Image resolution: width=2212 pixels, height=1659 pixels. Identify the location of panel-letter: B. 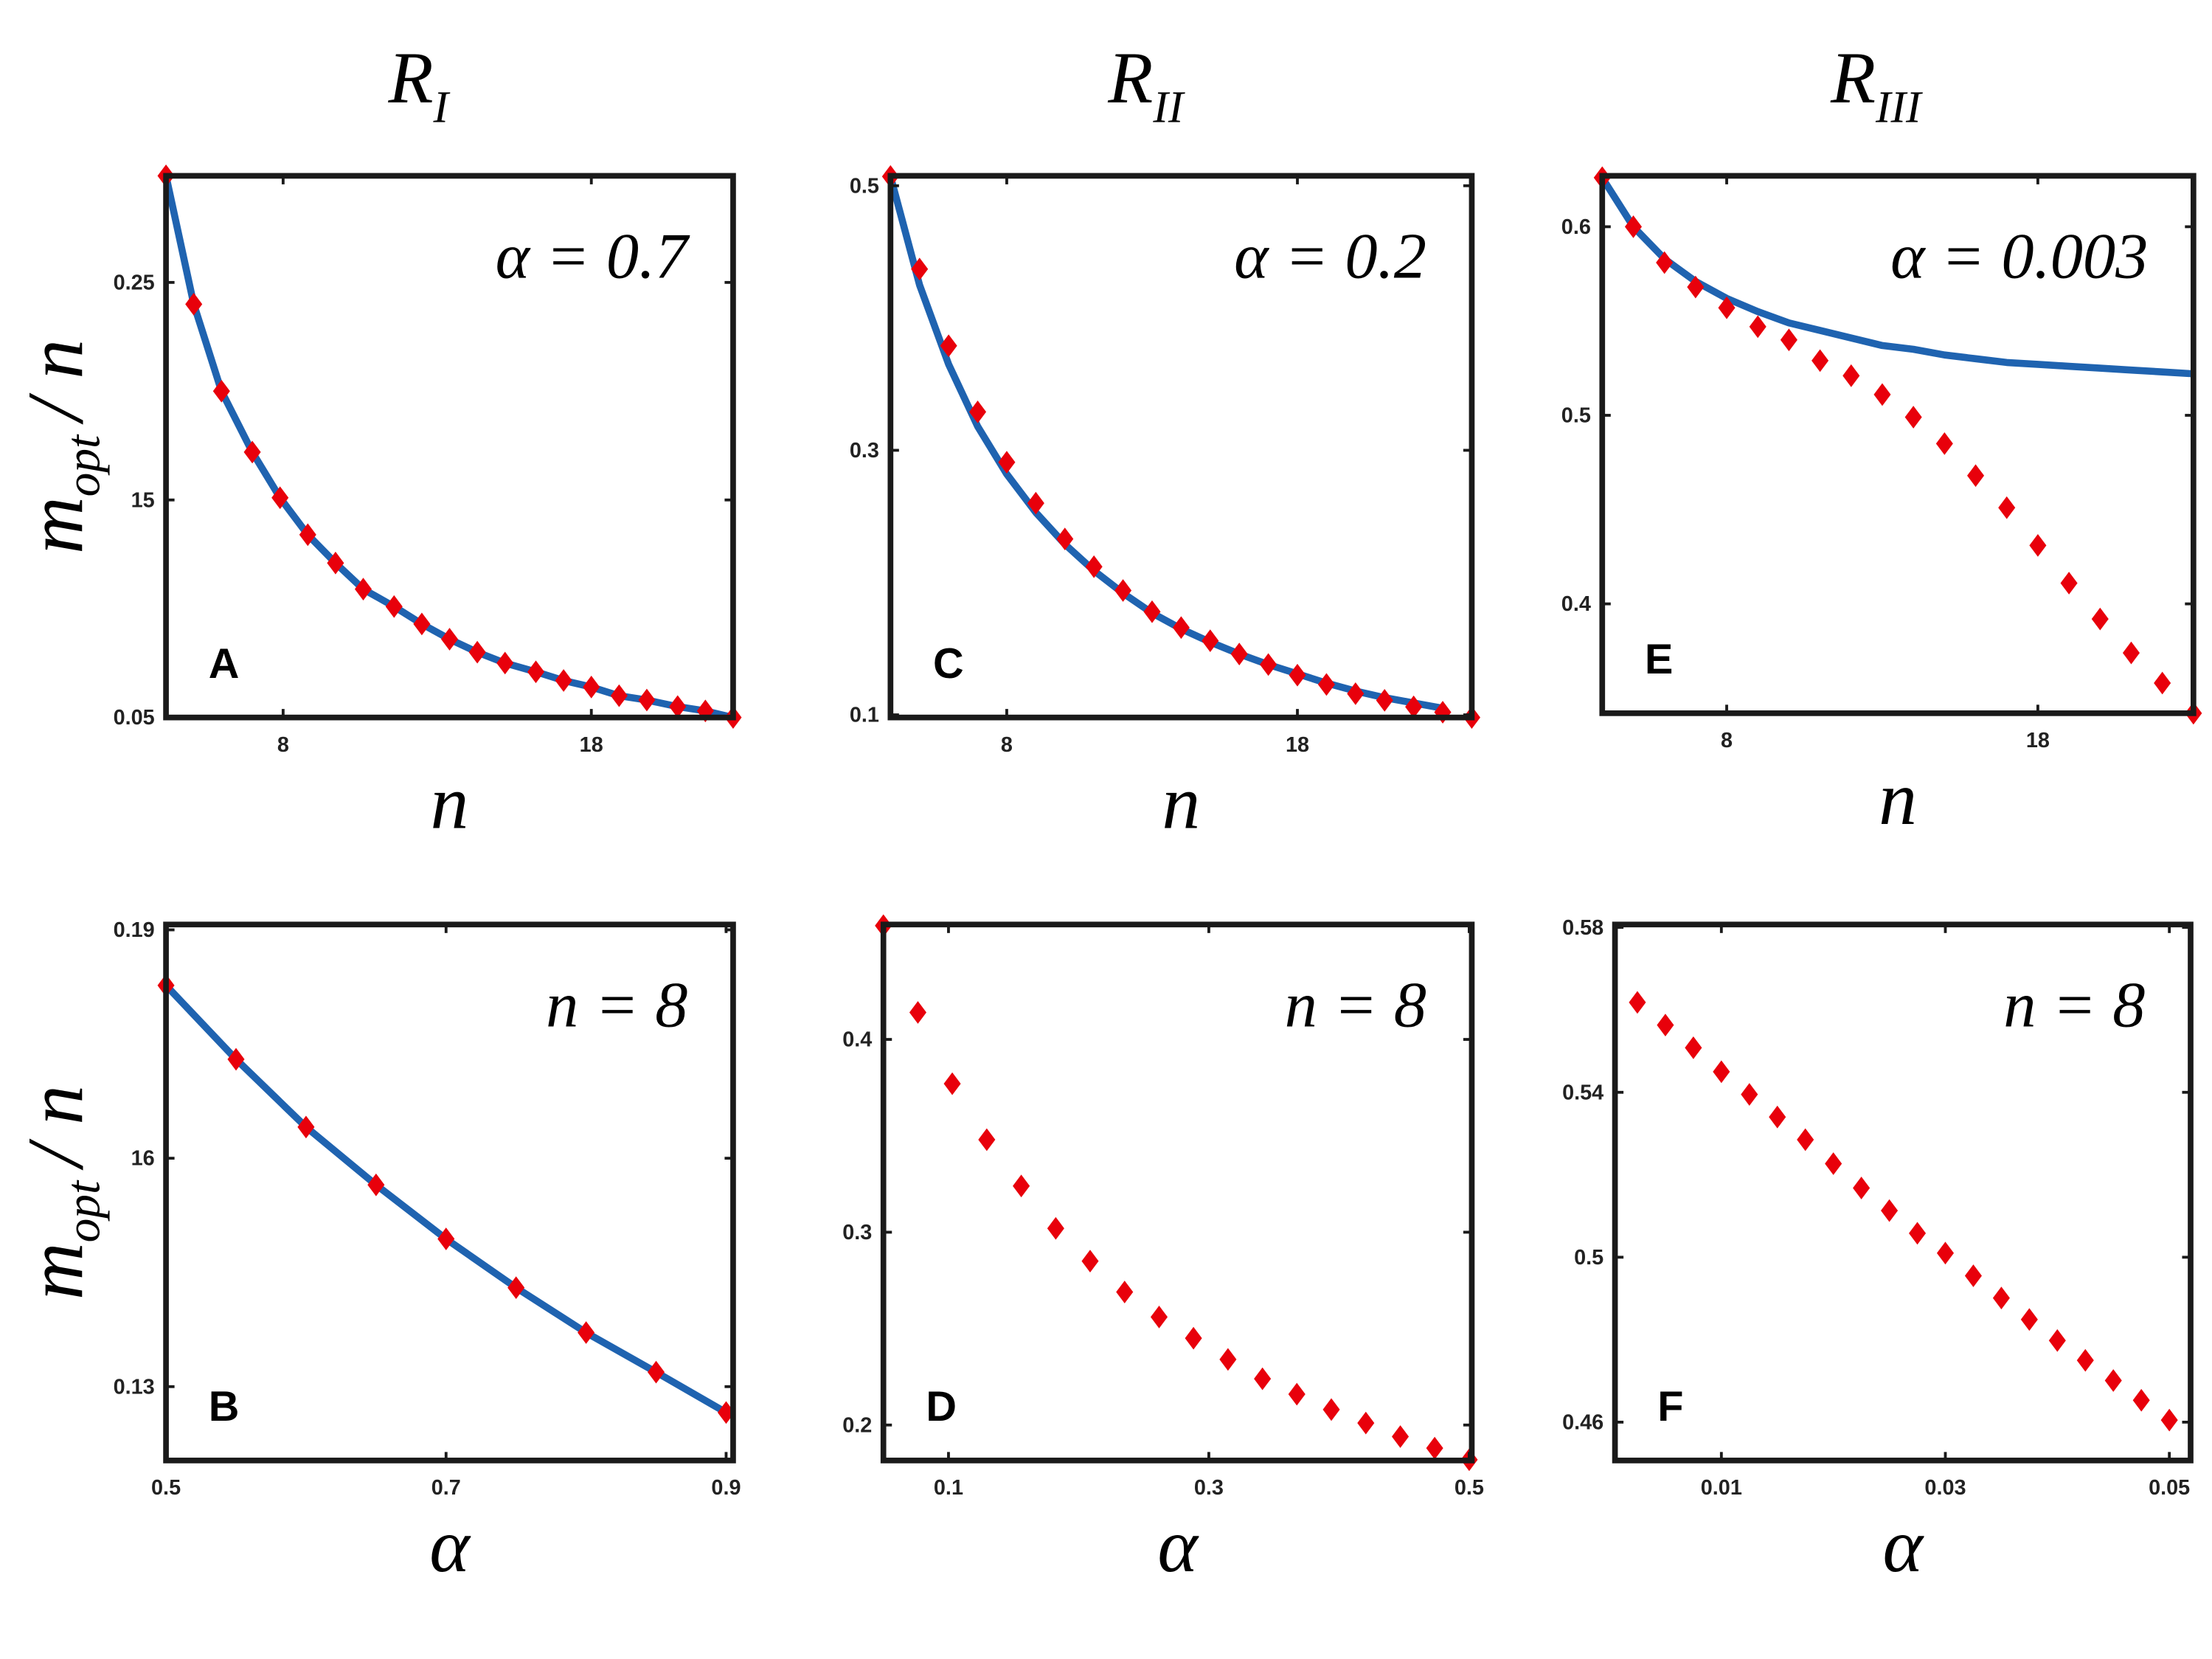
(224, 1406).